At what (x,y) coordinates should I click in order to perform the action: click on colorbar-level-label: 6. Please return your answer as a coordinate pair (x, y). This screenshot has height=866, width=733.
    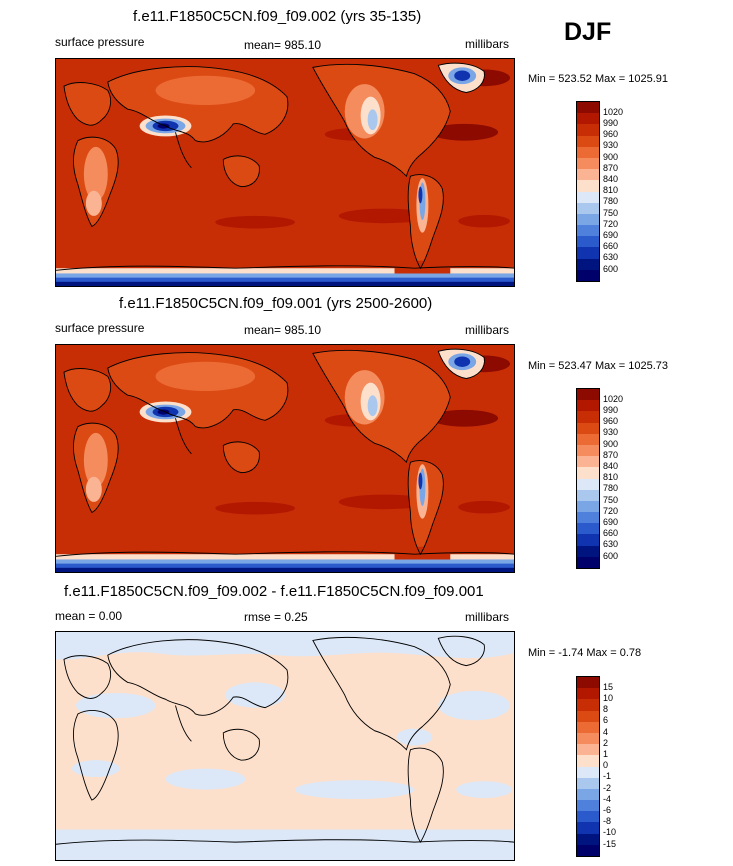
    Looking at the image, I should click on (606, 720).